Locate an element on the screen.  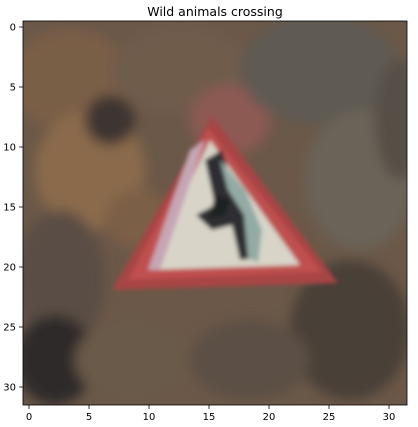
y-tick-label: 15 is located at coordinates (9, 208).